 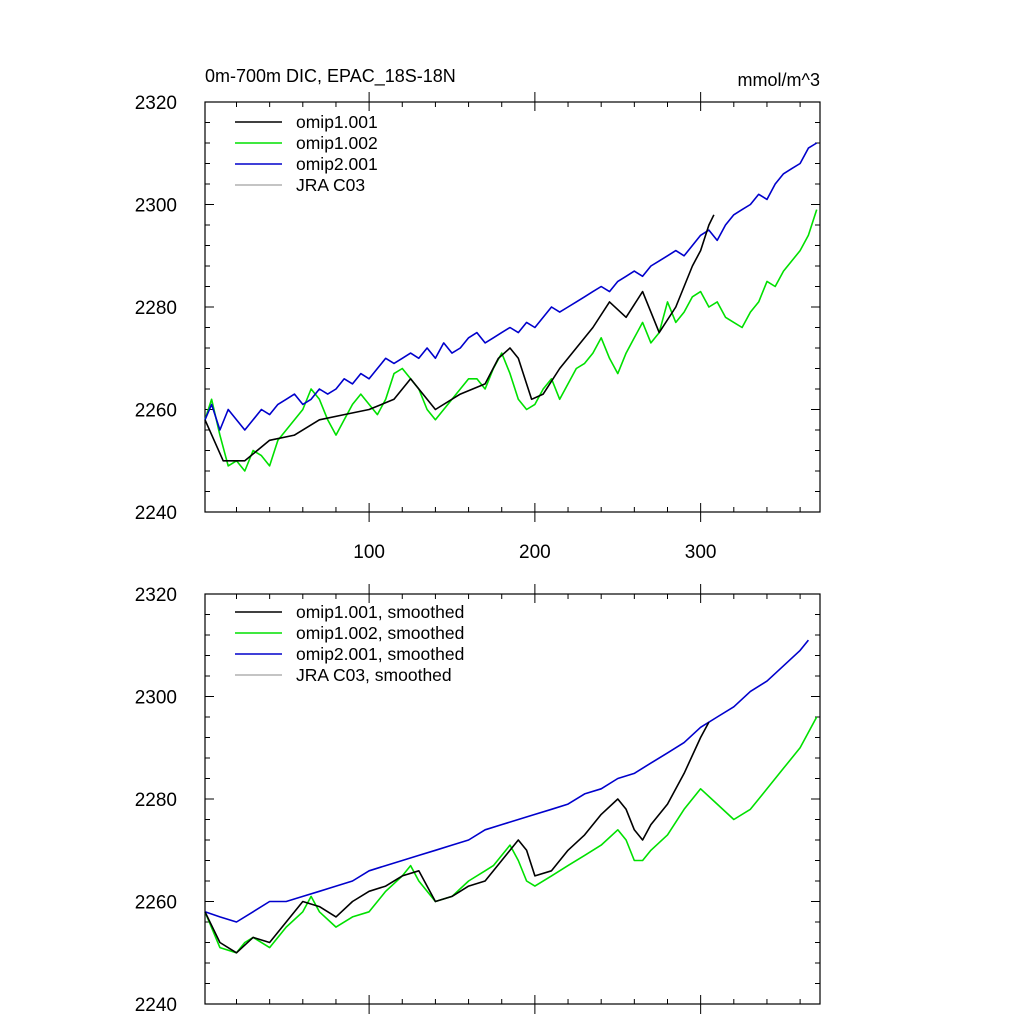 What do you see at coordinates (156, 1005) in the screenshot?
I see `bottom-ytick-label: 2240` at bounding box center [156, 1005].